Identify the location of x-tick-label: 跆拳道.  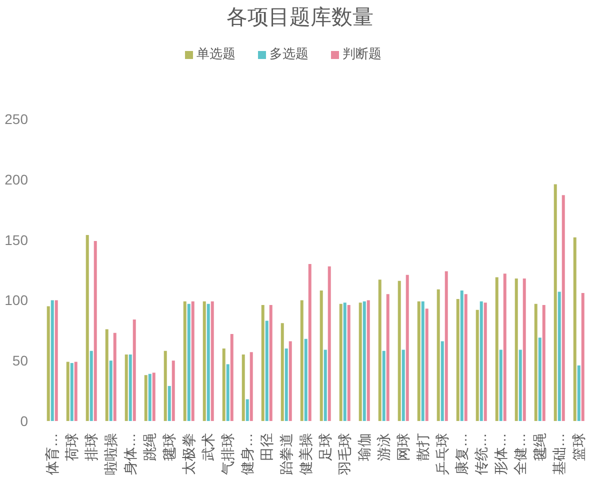
(286, 454).